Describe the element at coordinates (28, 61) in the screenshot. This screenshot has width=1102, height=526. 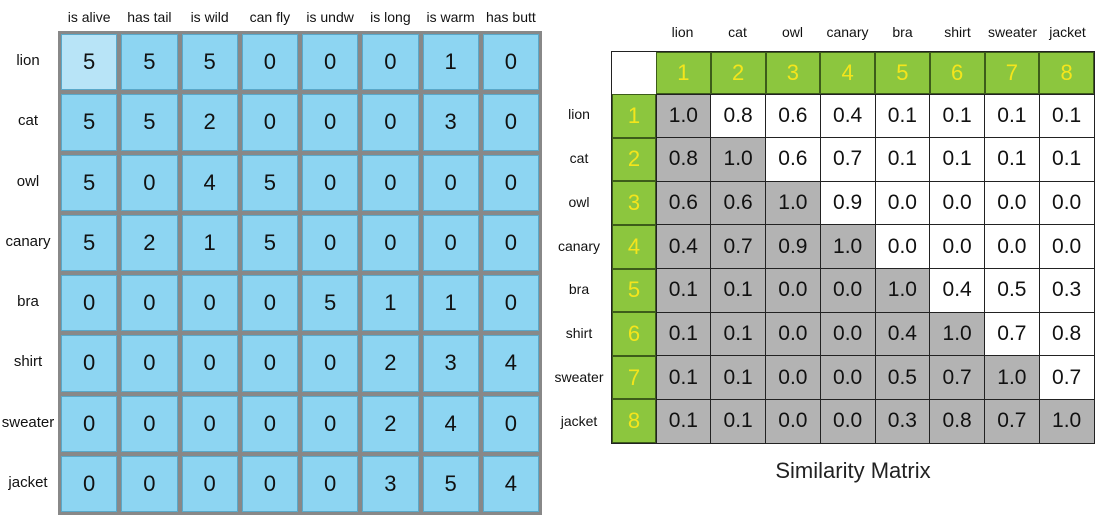
I see `feature-row-label: lion` at that location.